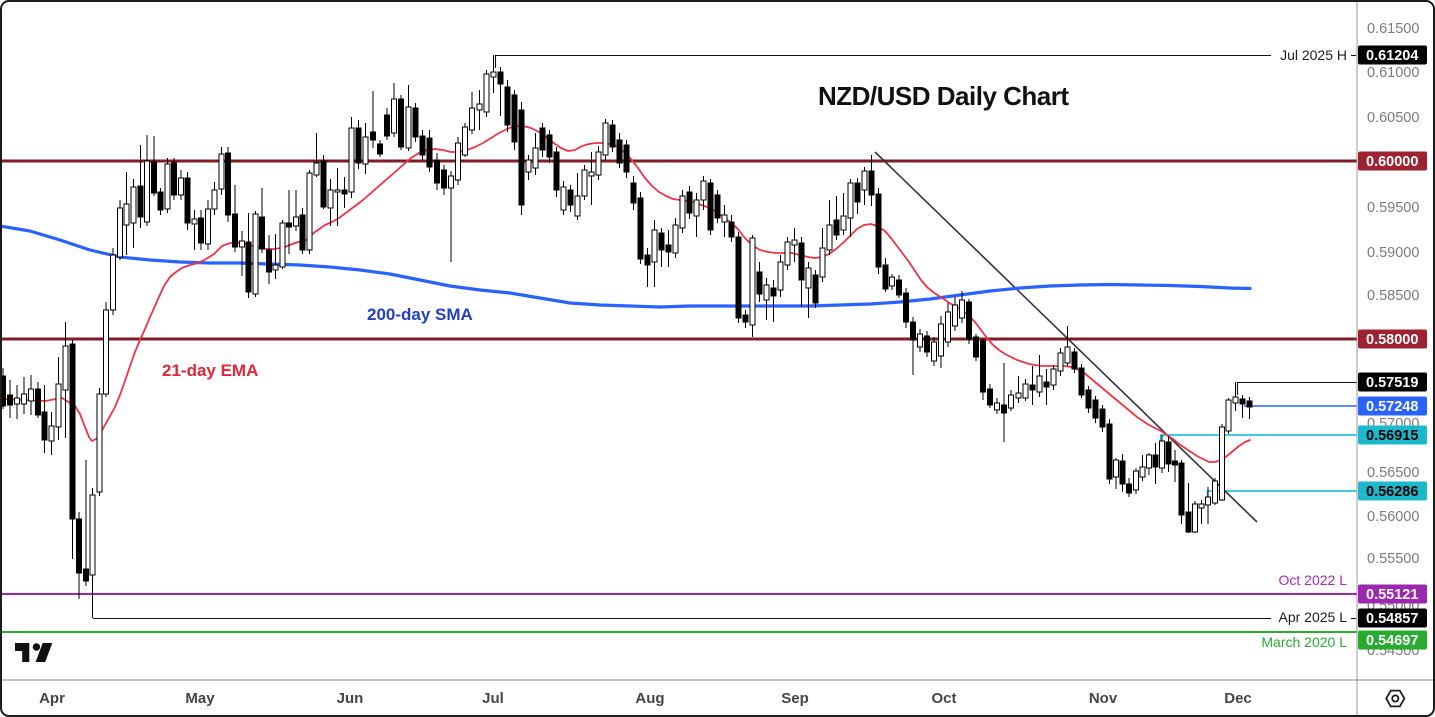  I want to click on svg-text: 0.61204, so click(1392, 56).